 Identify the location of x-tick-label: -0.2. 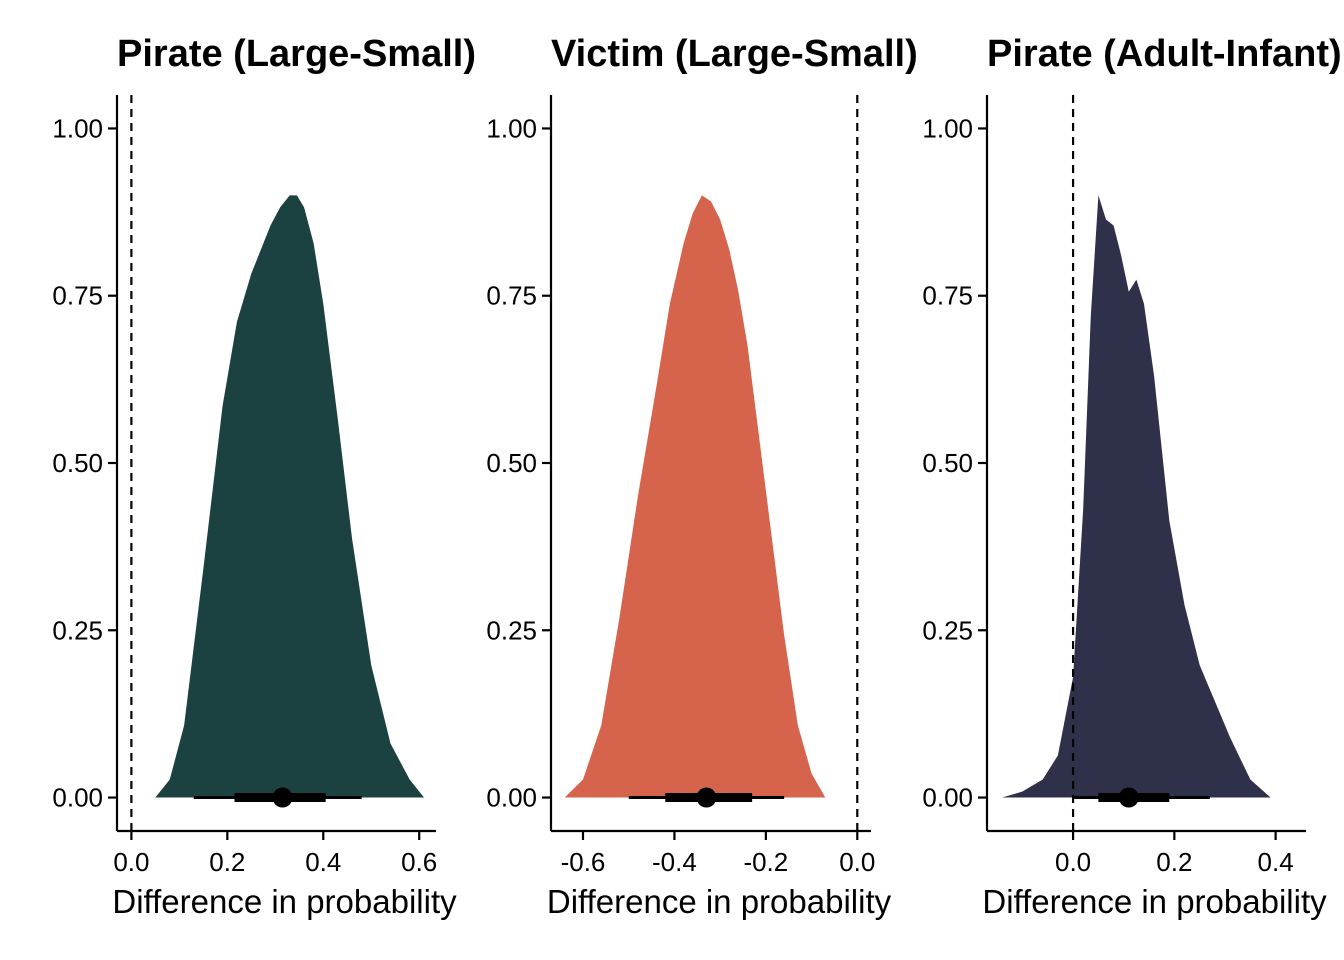
(765, 862).